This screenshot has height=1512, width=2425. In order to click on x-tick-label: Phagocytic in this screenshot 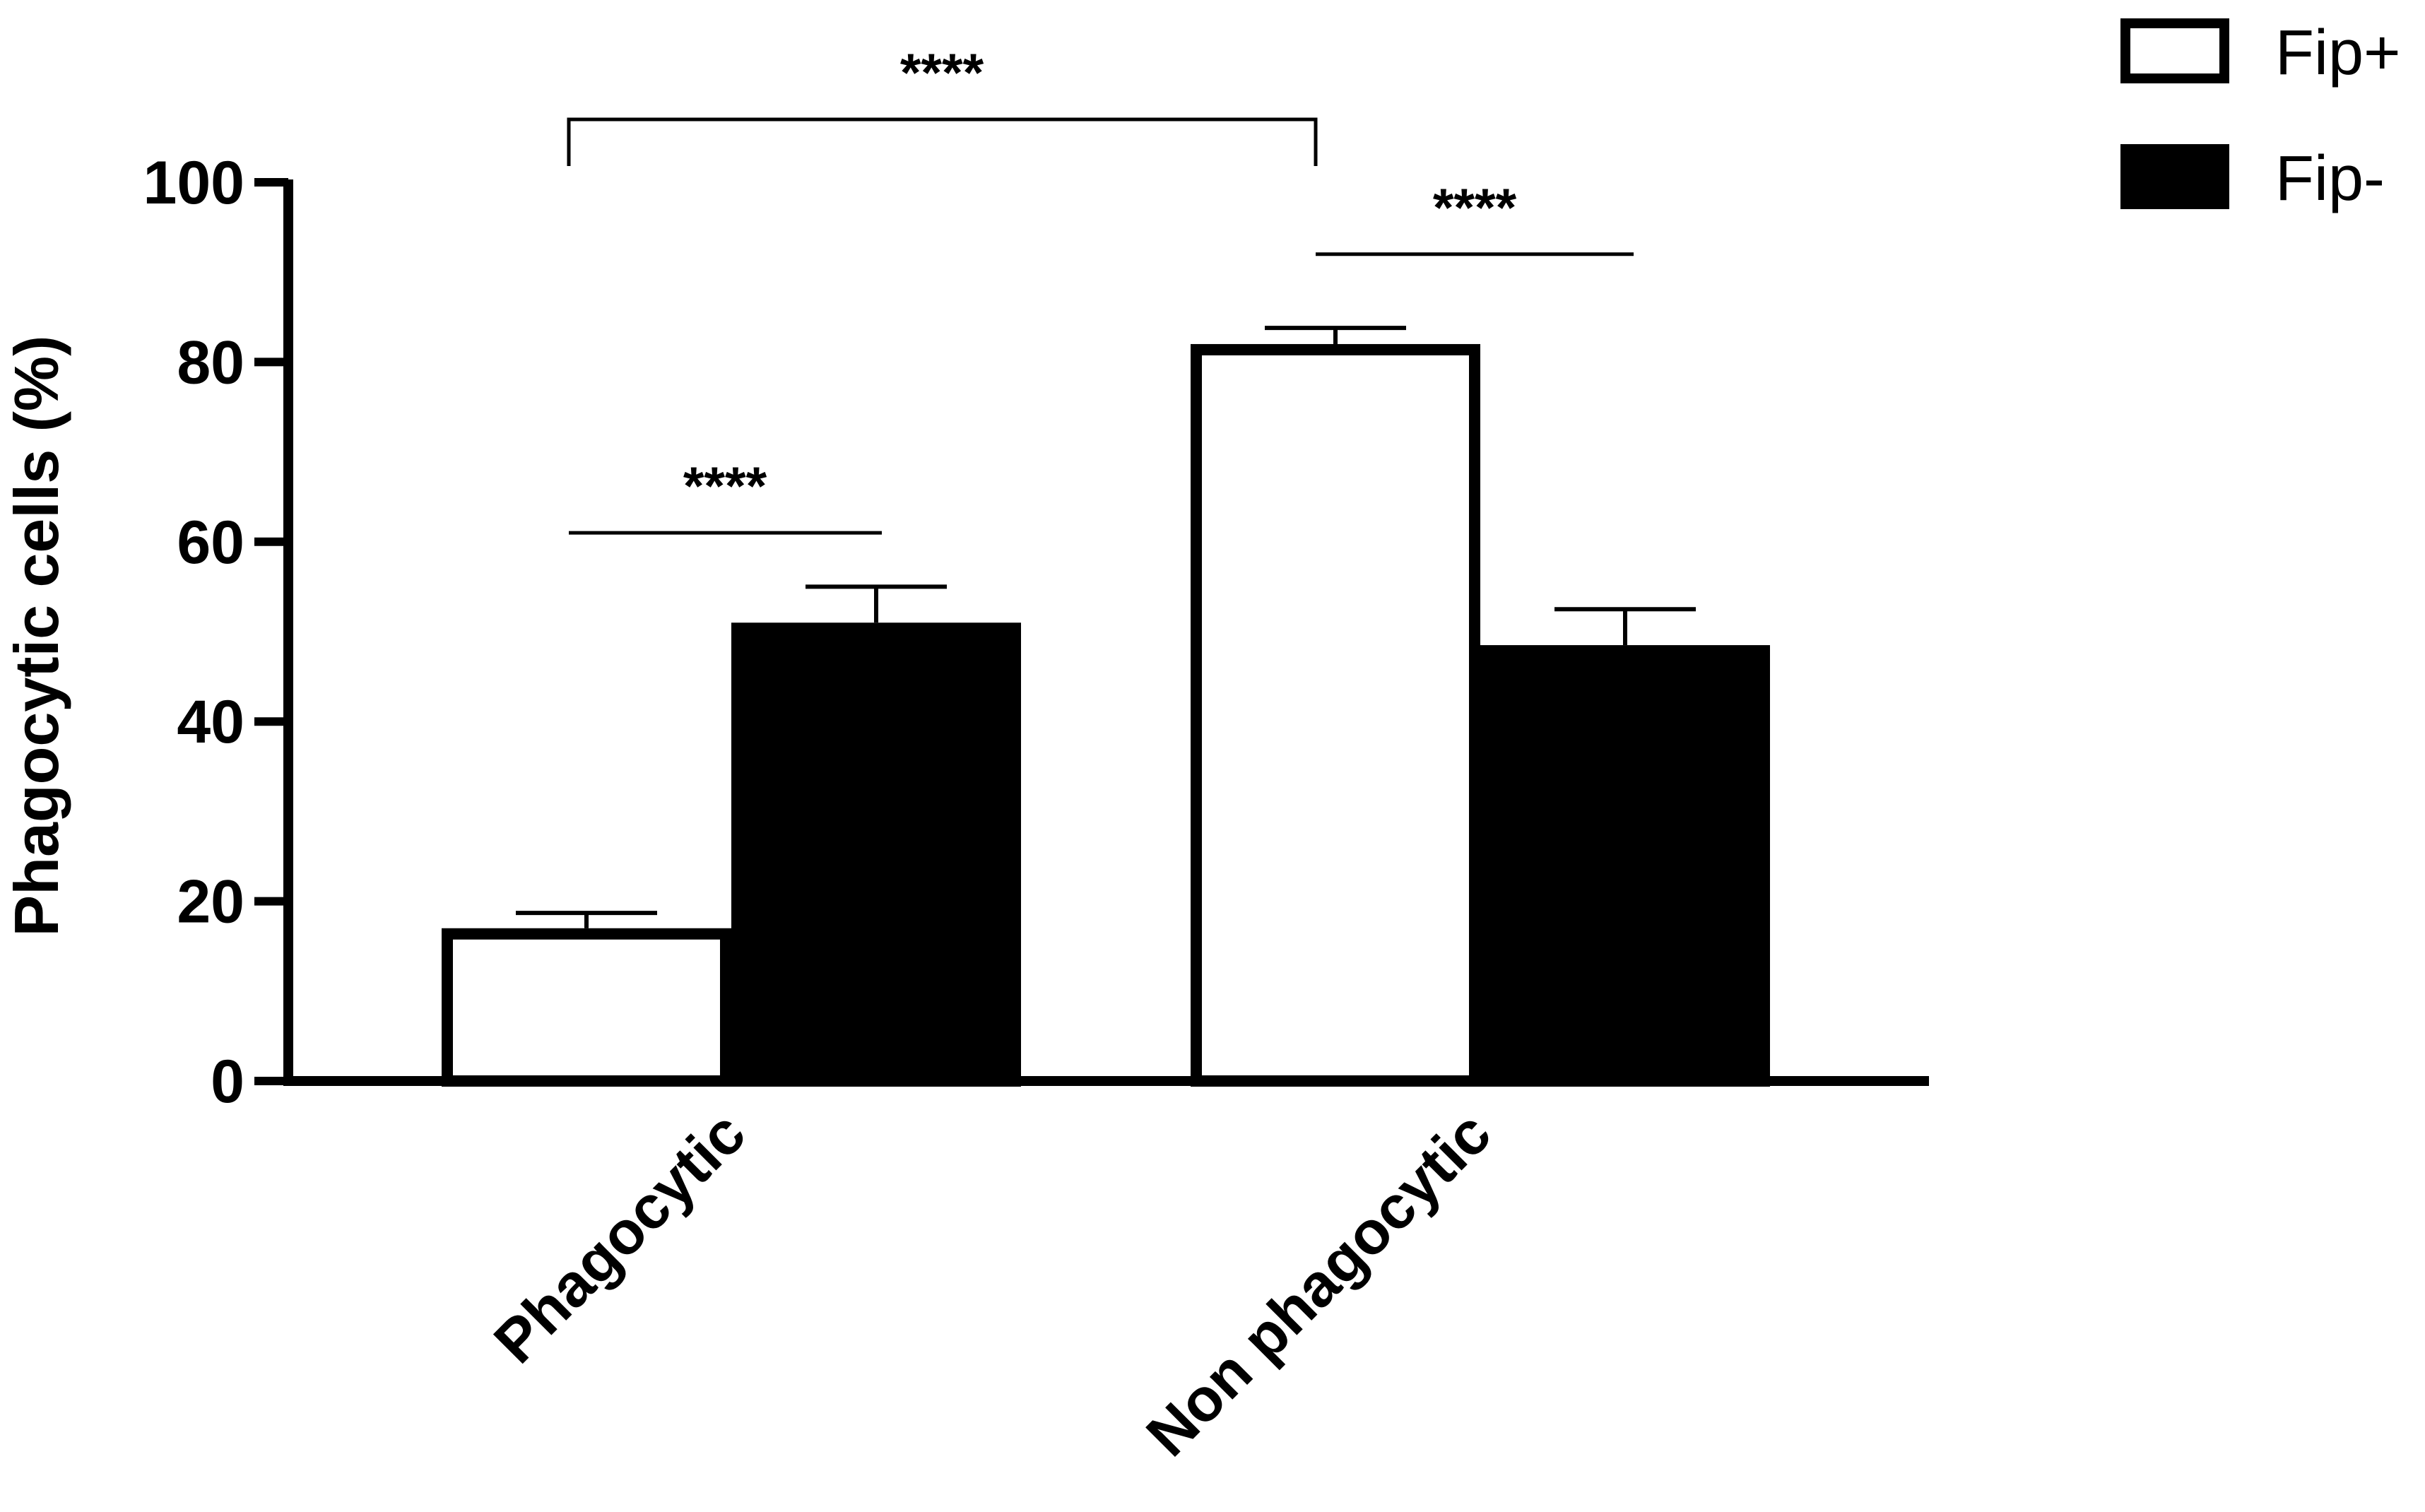, I will do `click(619, 1237)`.